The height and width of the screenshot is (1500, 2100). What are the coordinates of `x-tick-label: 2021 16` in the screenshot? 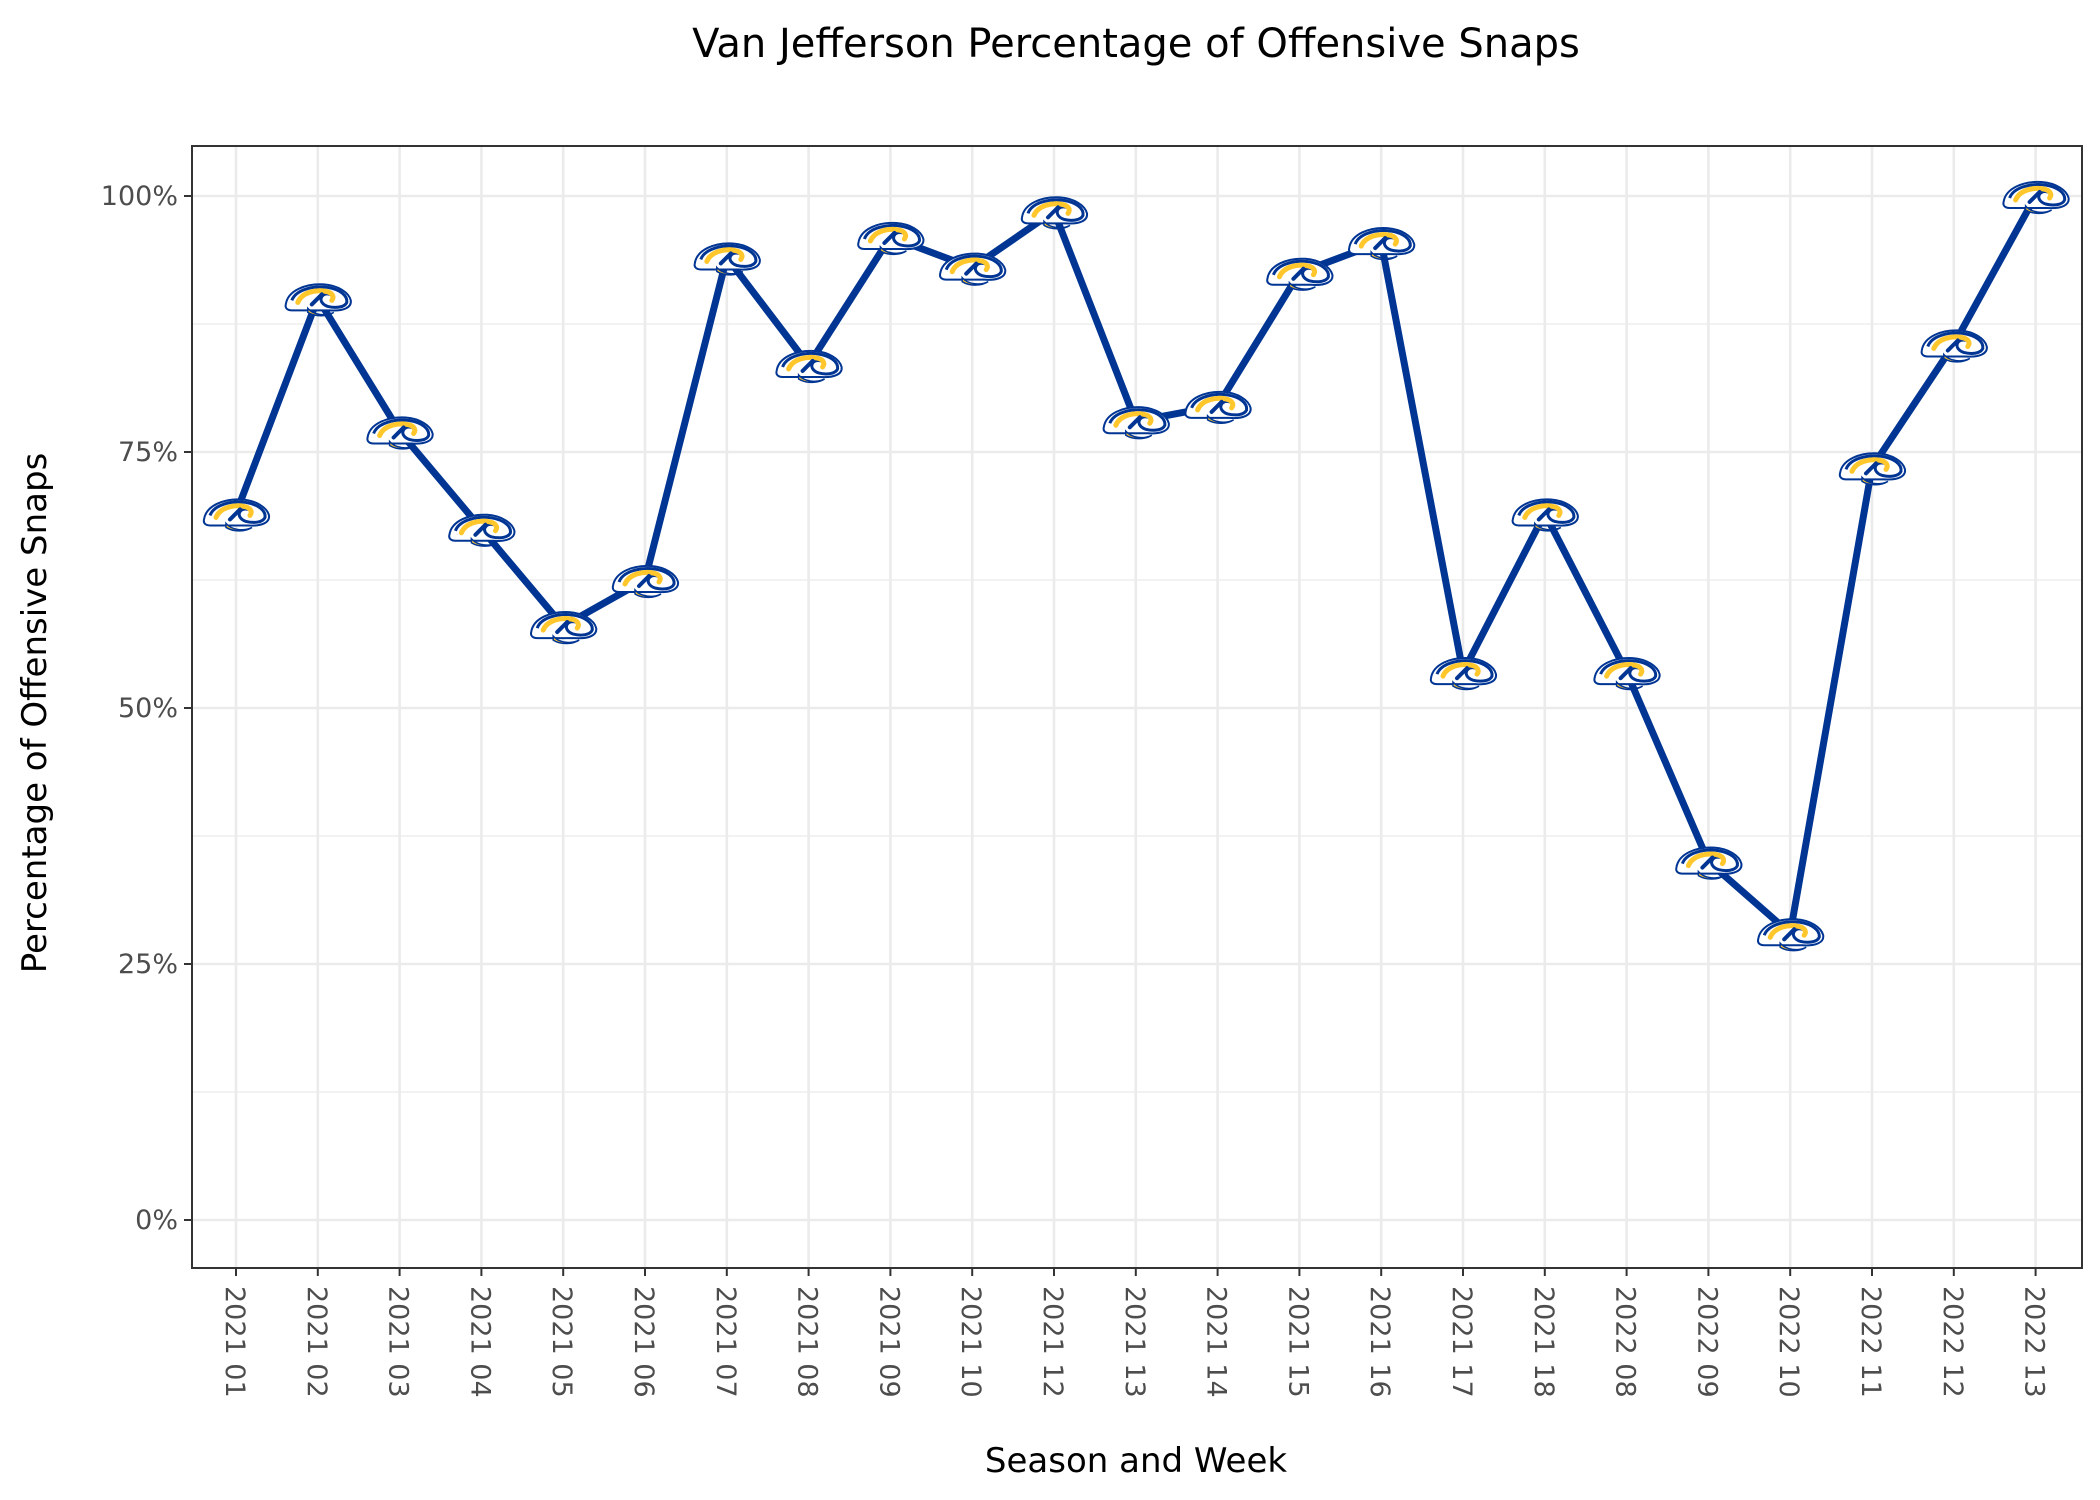 It's located at (1379, 1342).